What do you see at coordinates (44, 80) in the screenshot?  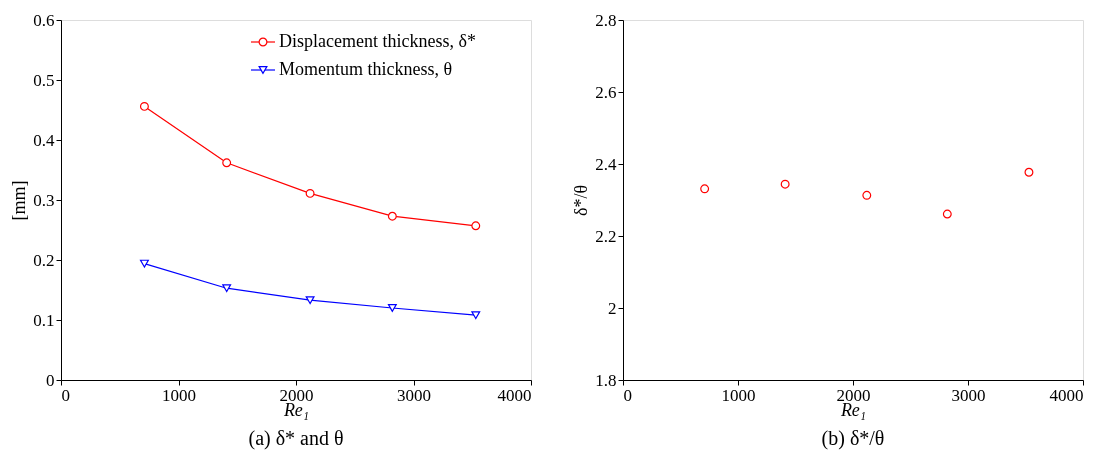 I see `y-tick-label: 0.5` at bounding box center [44, 80].